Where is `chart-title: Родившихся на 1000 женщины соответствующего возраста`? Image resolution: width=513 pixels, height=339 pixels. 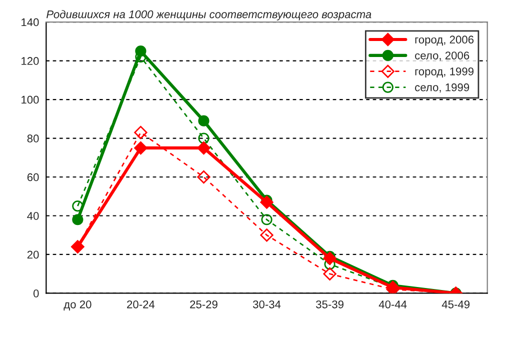
chart-title: Родившихся на 1000 женщины соответствующего возраста is located at coordinates (209, 15).